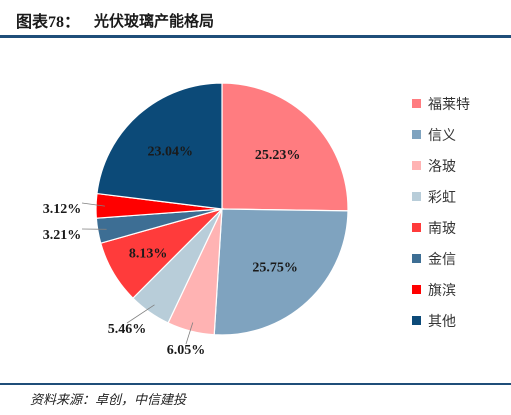 This screenshot has width=511, height=415. I want to click on slice-label-6: 3.21%, so click(62, 235).